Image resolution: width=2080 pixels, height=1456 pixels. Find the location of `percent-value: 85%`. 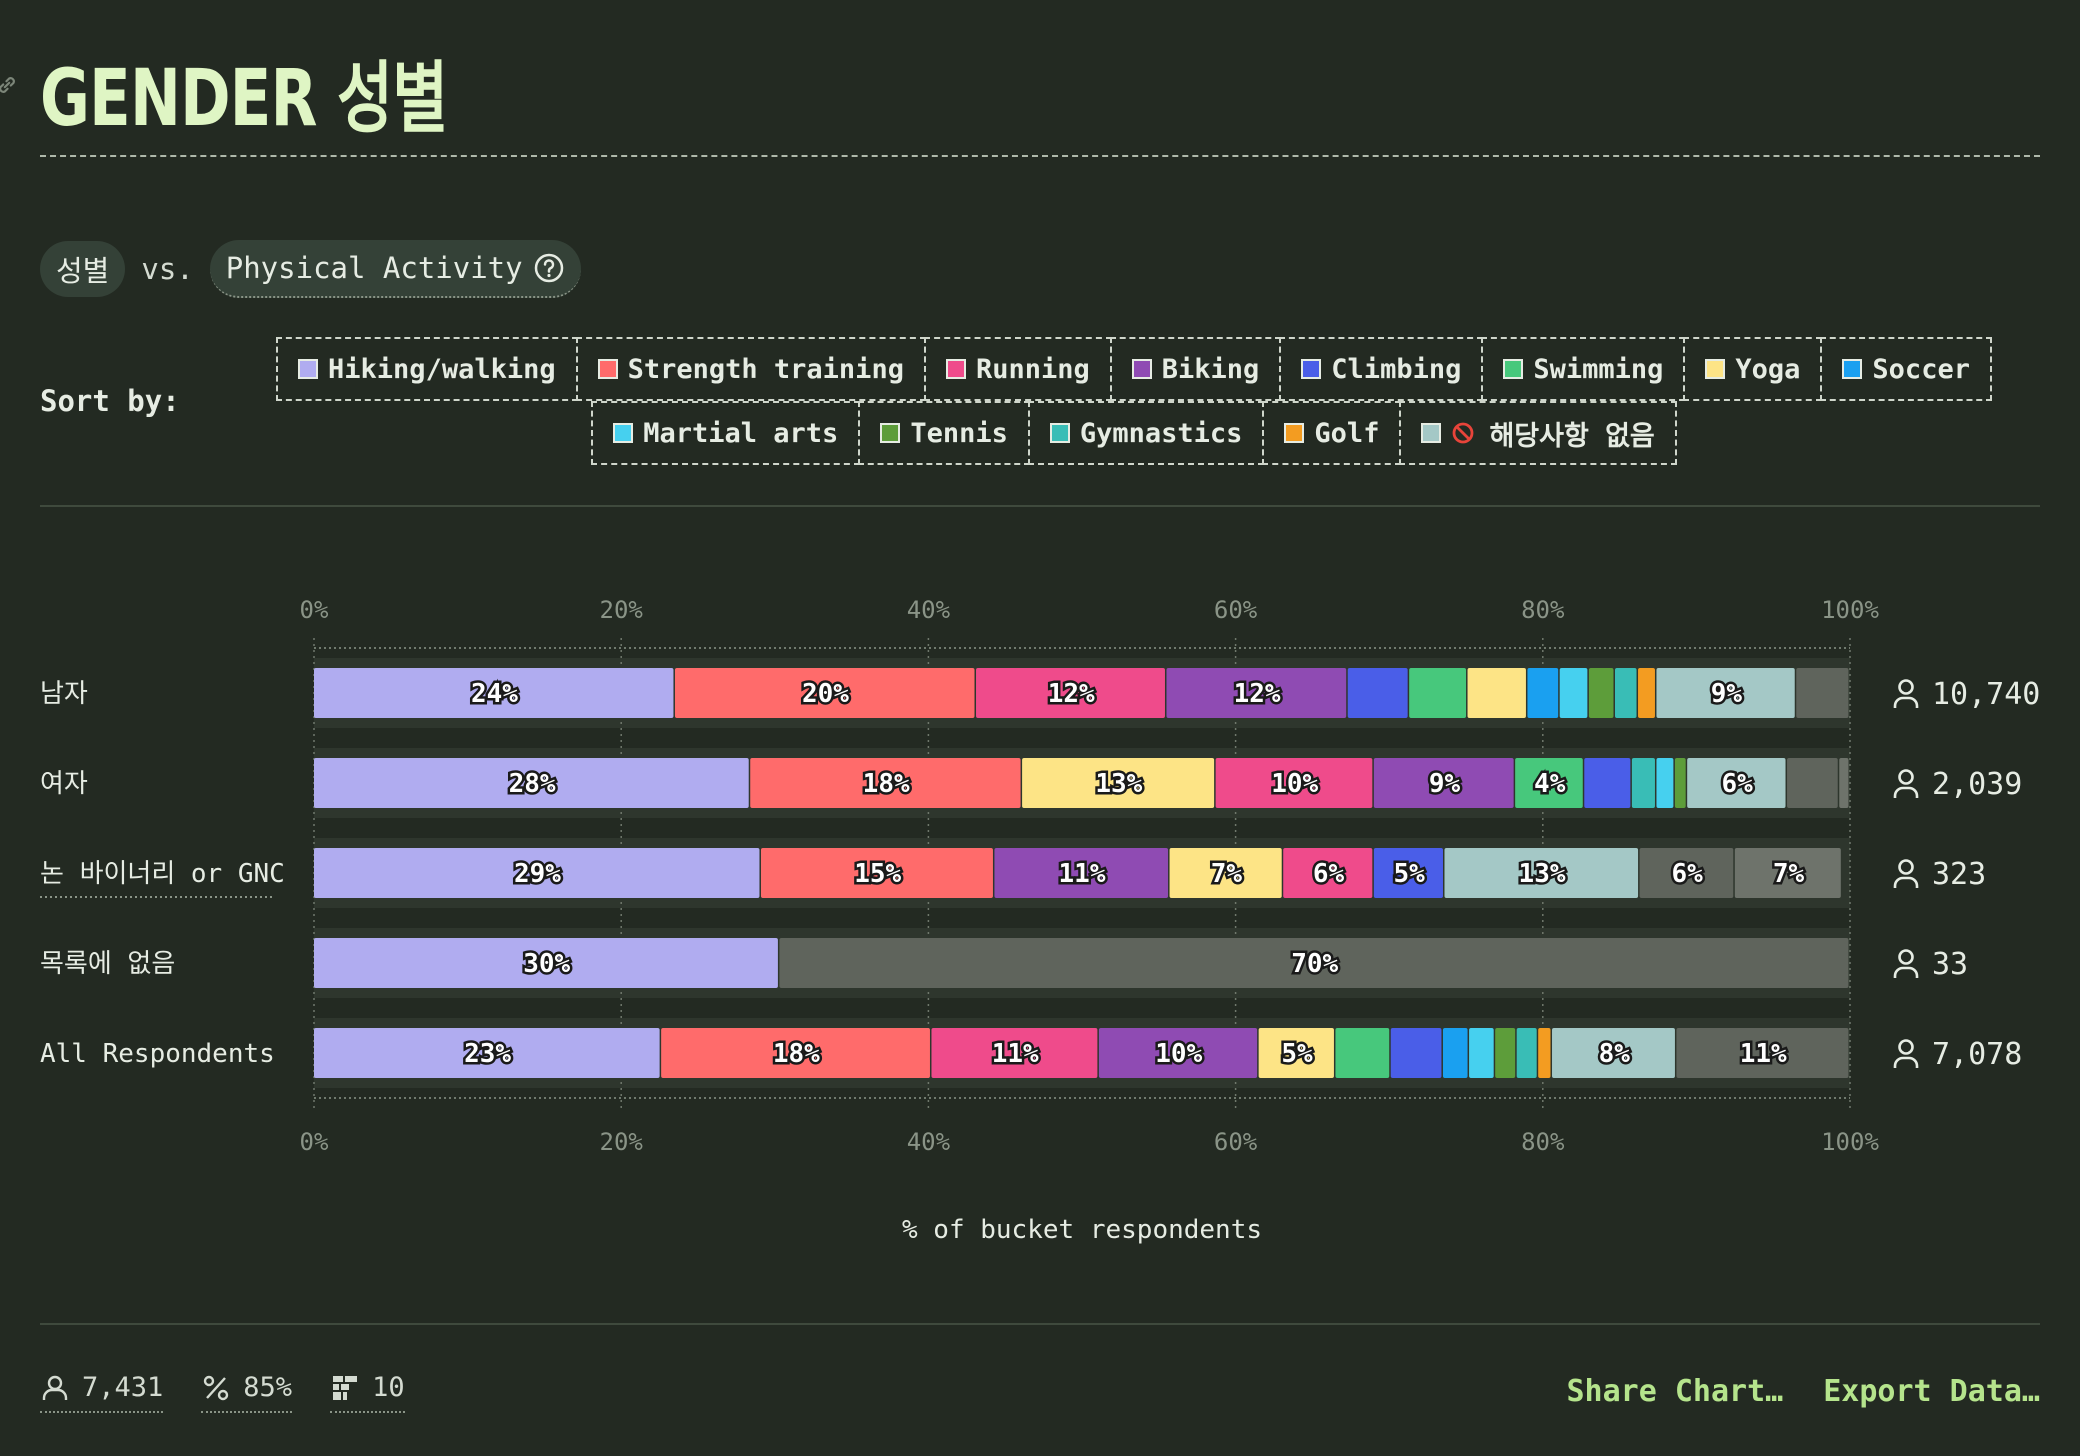

percent-value: 85% is located at coordinates (268, 1387).